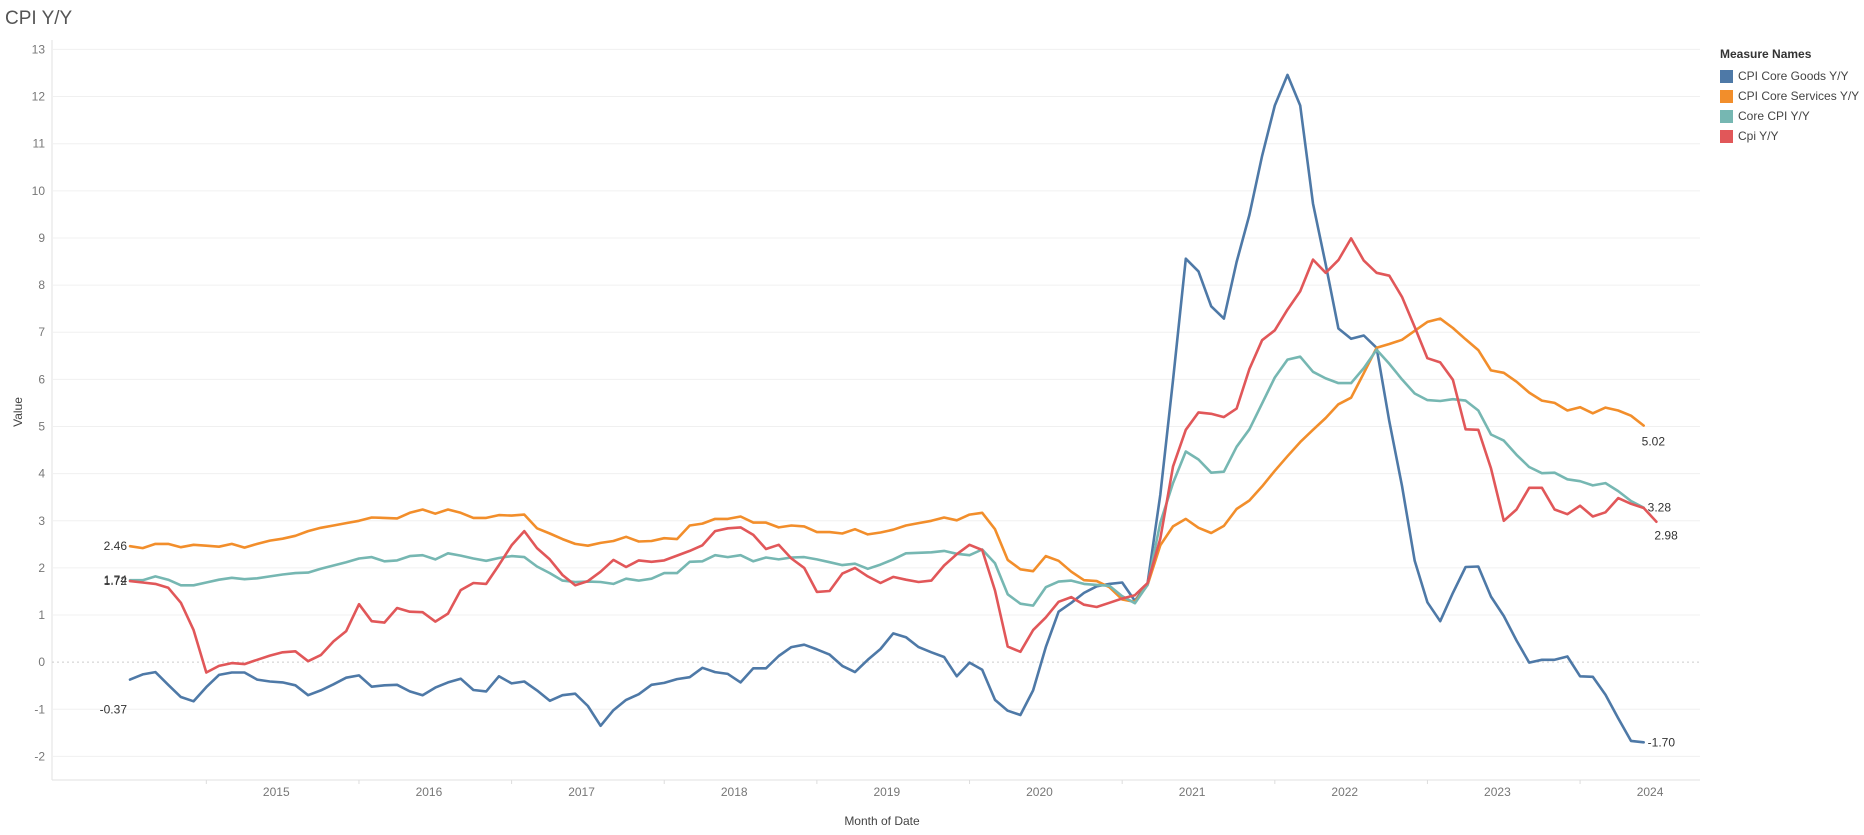  Describe the element at coordinates (1774, 116) in the screenshot. I see `legend-label: Core CPI Y/Y` at that location.